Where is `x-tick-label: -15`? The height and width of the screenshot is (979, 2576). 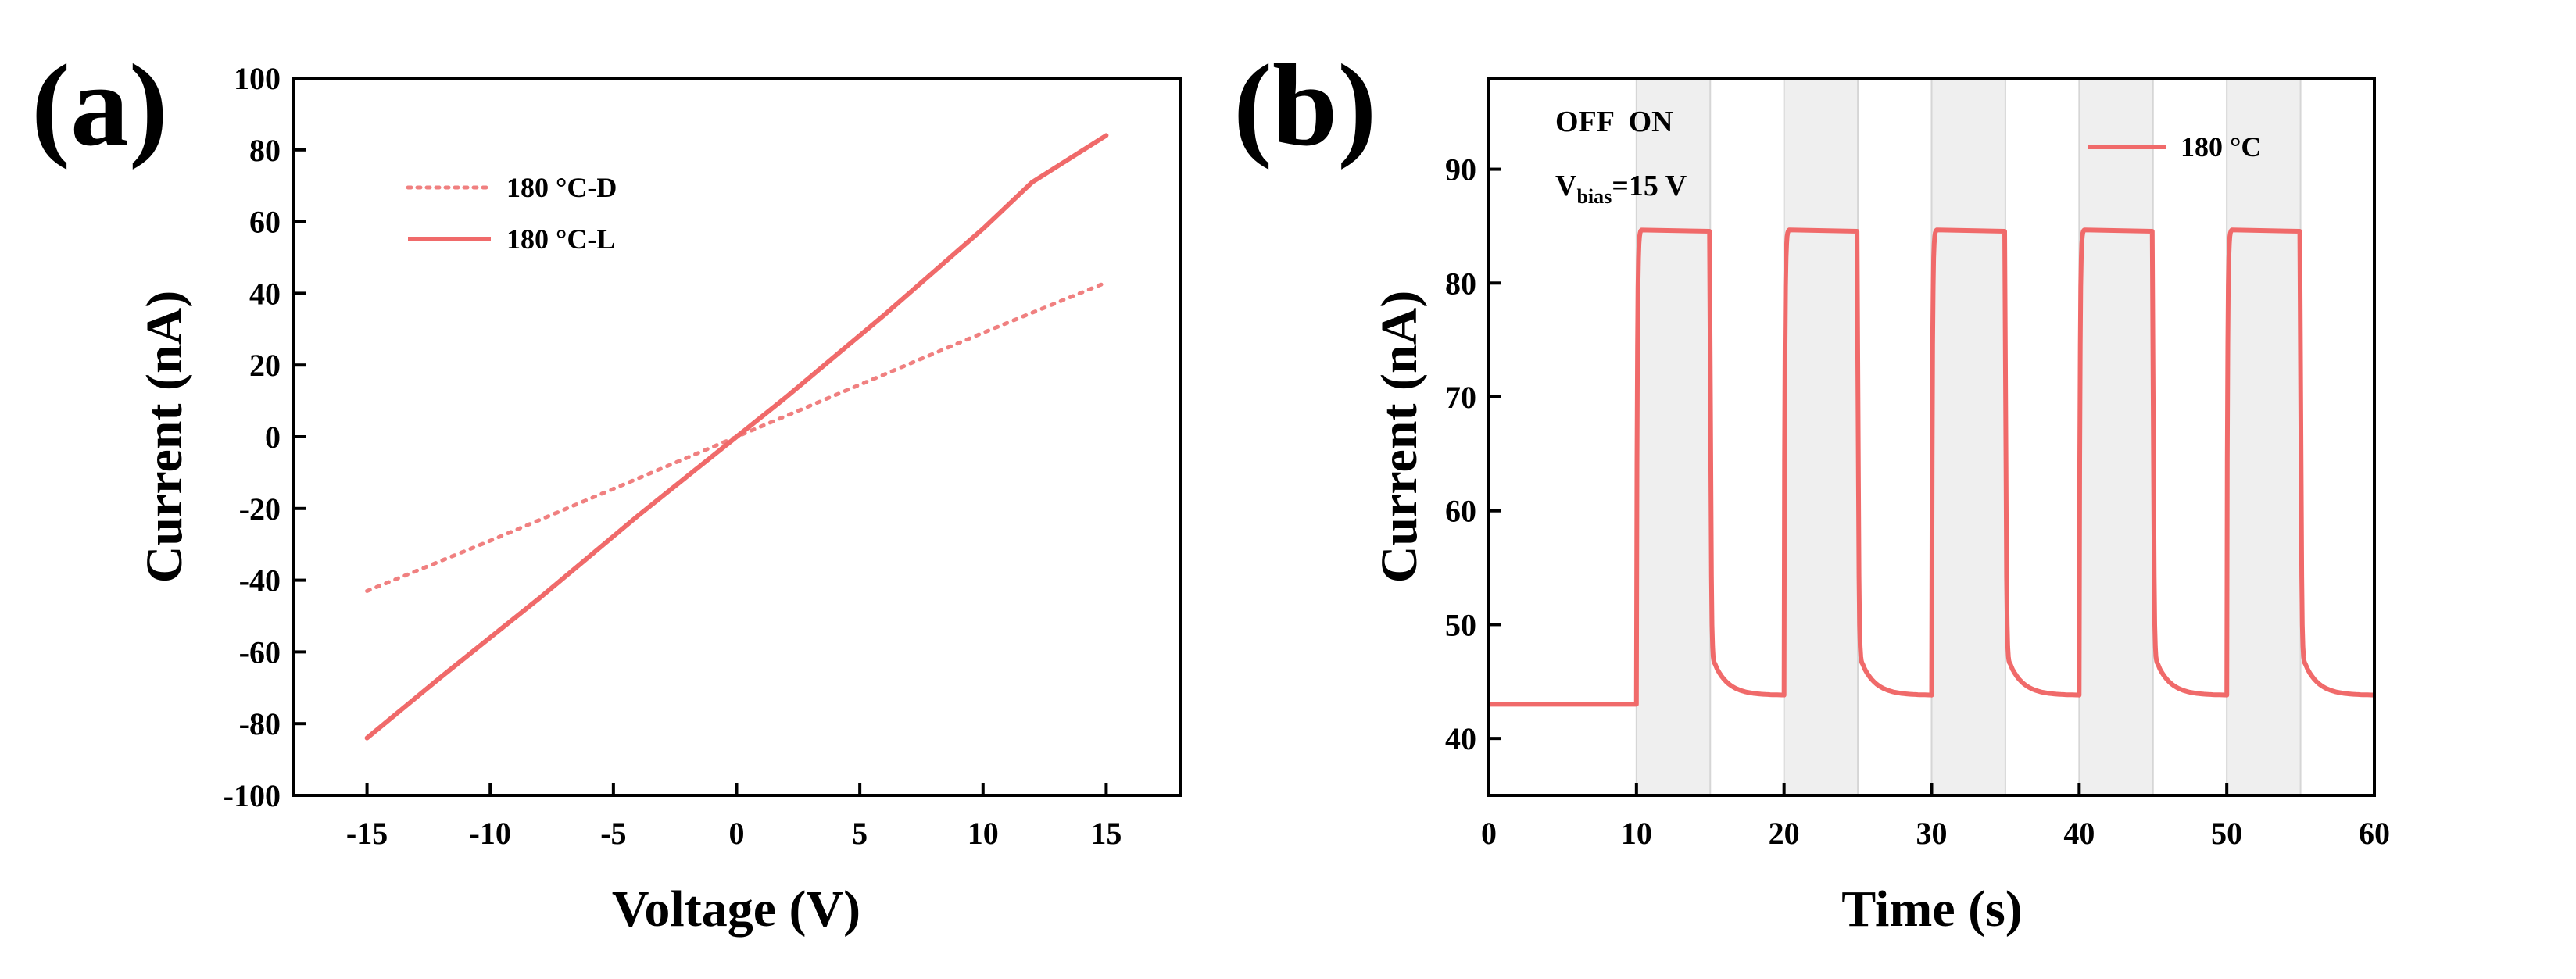 x-tick-label: -15 is located at coordinates (367, 833).